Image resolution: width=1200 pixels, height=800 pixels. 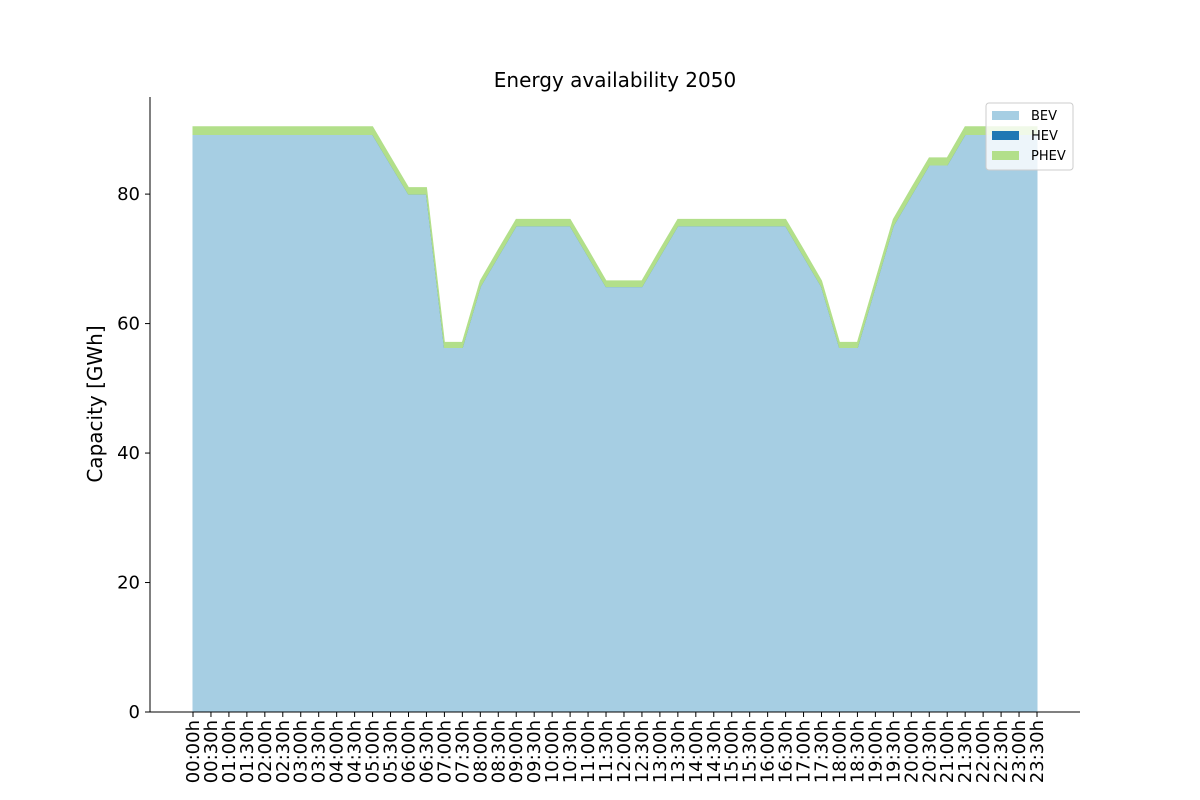 I want to click on y-tick-label: 40, so click(x=128, y=453).